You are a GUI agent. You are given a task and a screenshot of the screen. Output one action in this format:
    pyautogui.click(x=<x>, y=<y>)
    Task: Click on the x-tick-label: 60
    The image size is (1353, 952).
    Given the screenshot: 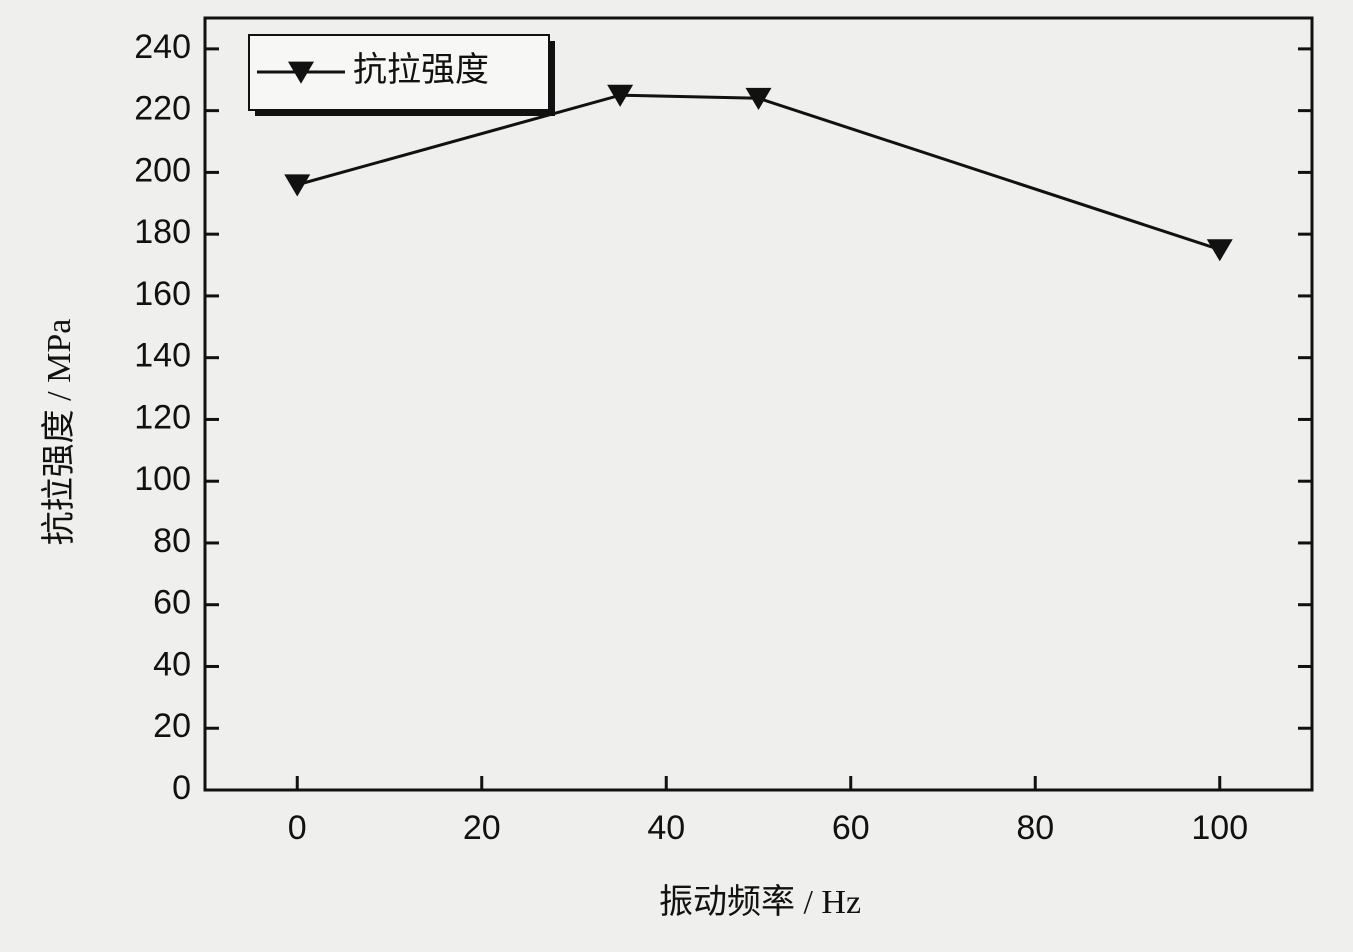 What is the action you would take?
    pyautogui.click(x=851, y=828)
    